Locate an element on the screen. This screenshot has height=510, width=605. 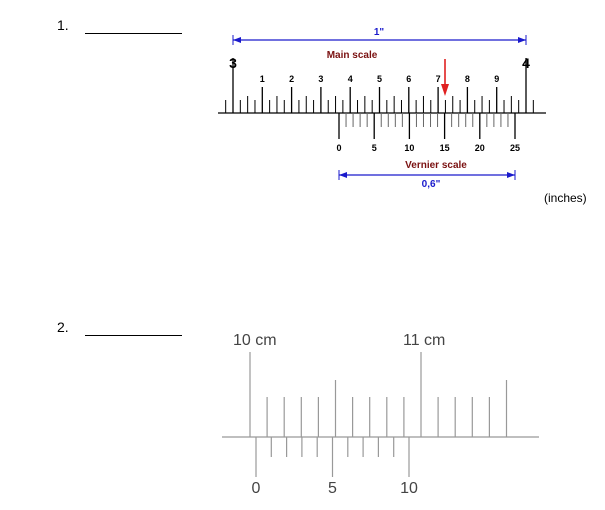
main-scale-number: 1 is located at coordinates (262, 79).